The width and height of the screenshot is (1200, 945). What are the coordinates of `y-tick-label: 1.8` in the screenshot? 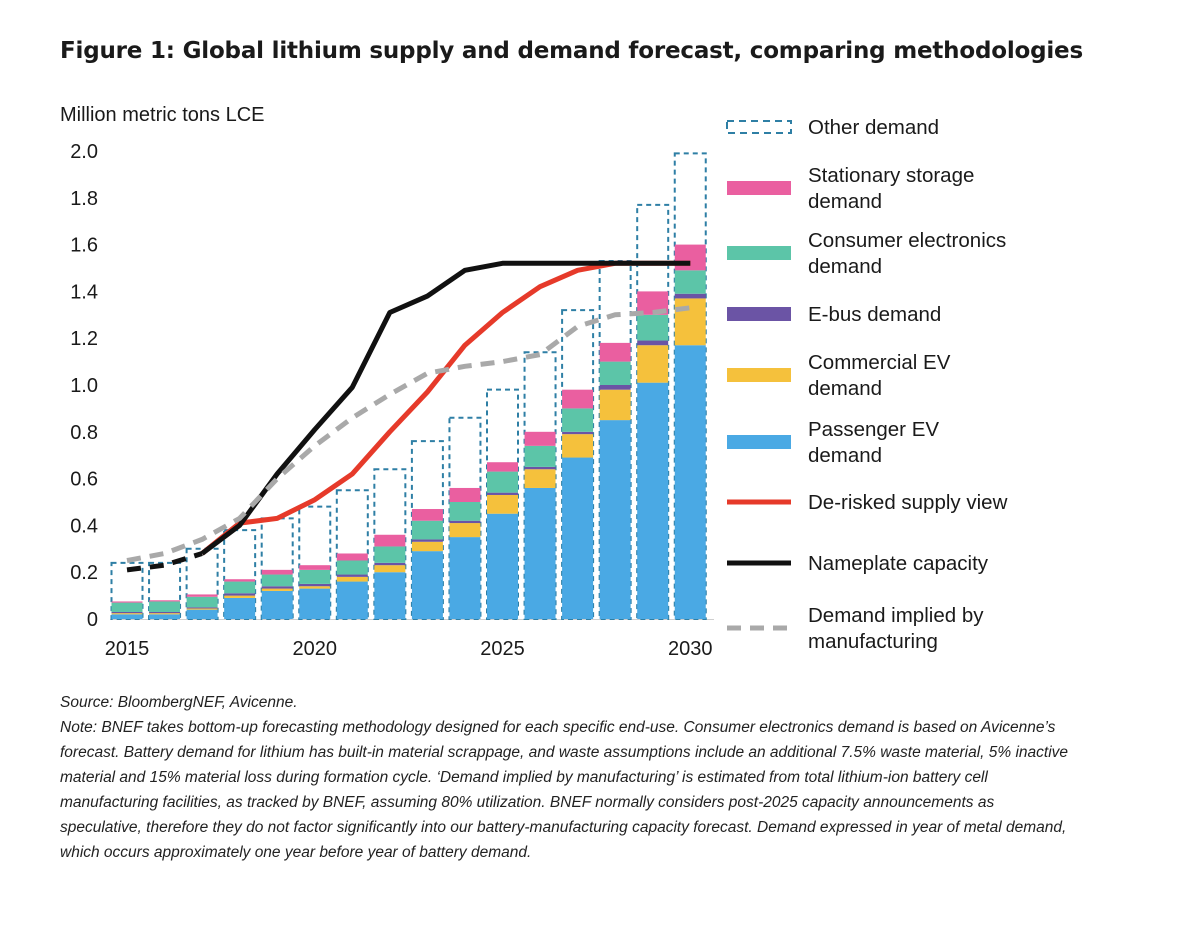 It's located at (84, 199).